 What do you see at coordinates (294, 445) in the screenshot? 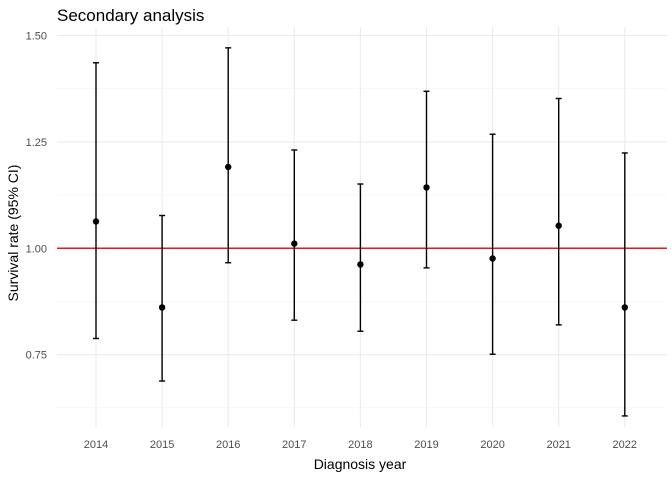
I see `x-tick-label: 2017` at bounding box center [294, 445].